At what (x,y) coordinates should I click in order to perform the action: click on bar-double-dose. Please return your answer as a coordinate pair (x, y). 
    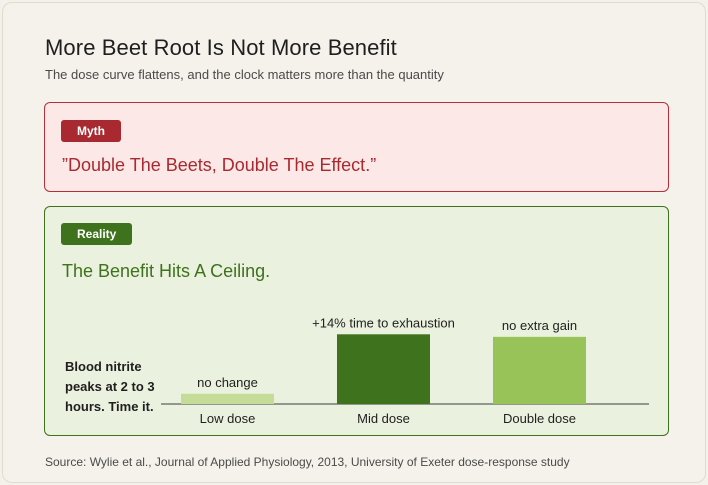
    Looking at the image, I should click on (539, 370).